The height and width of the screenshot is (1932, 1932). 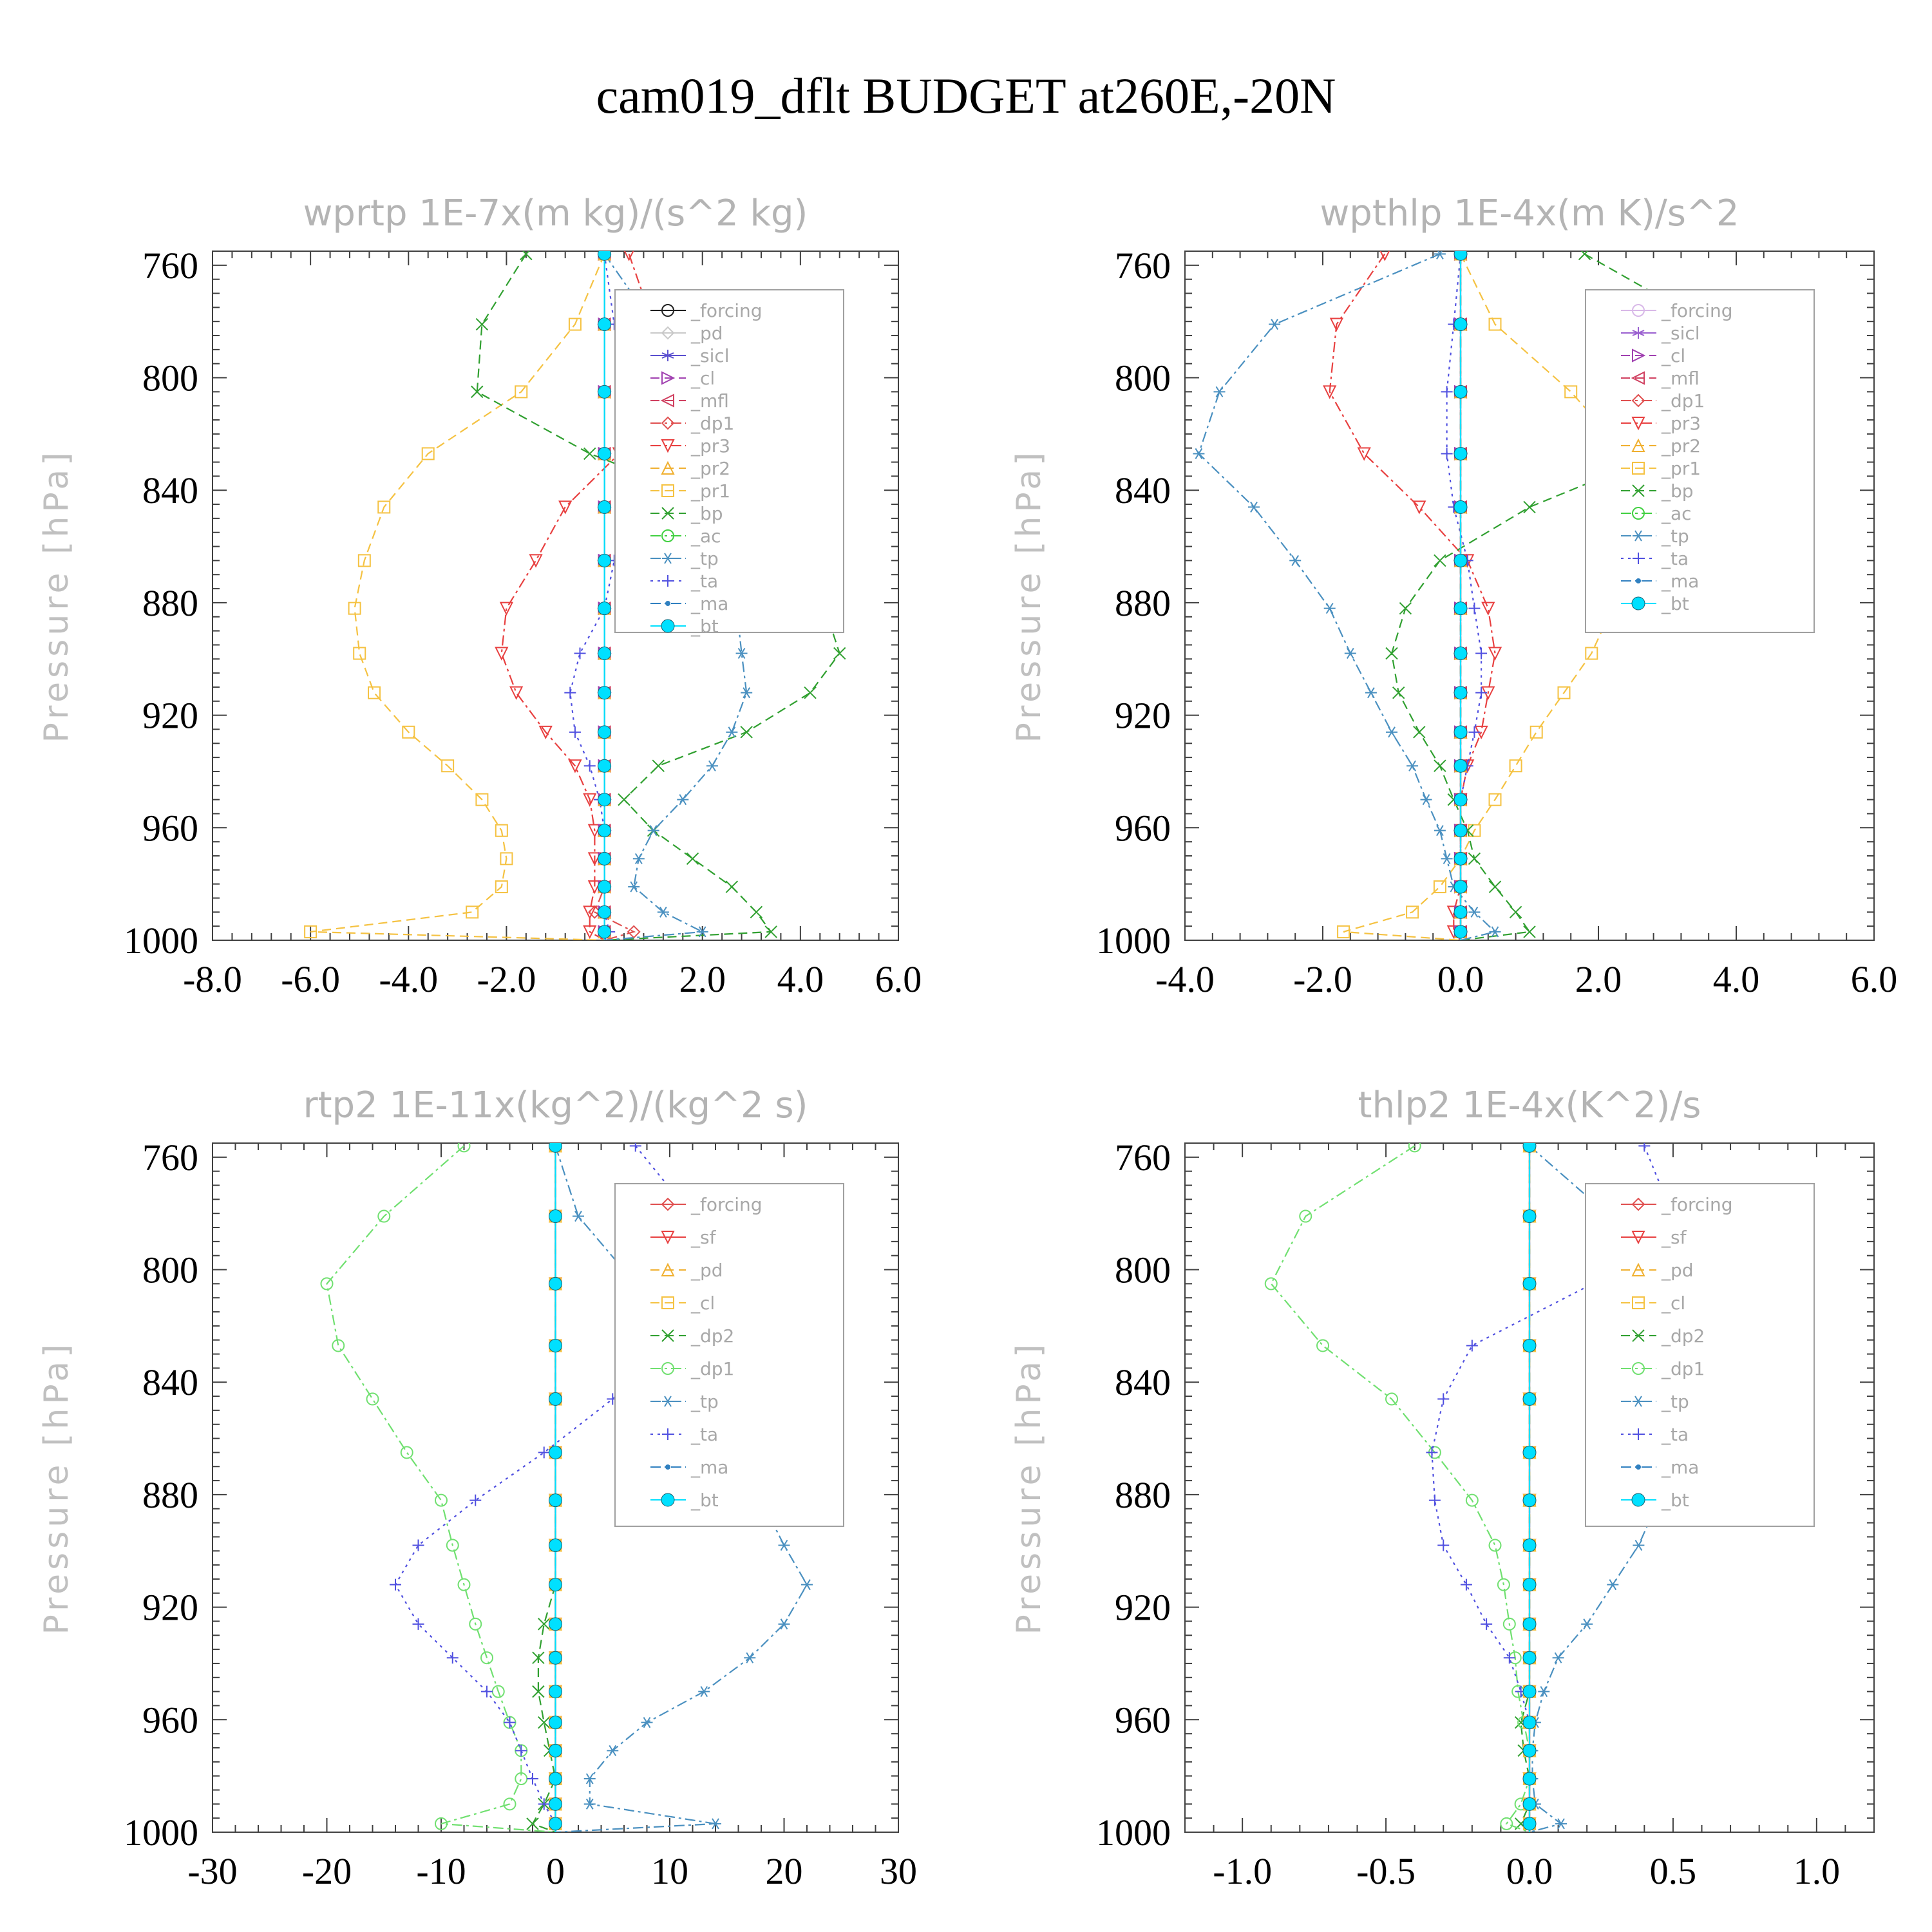 I want to click on y-tick-label: 960, so click(x=170, y=828).